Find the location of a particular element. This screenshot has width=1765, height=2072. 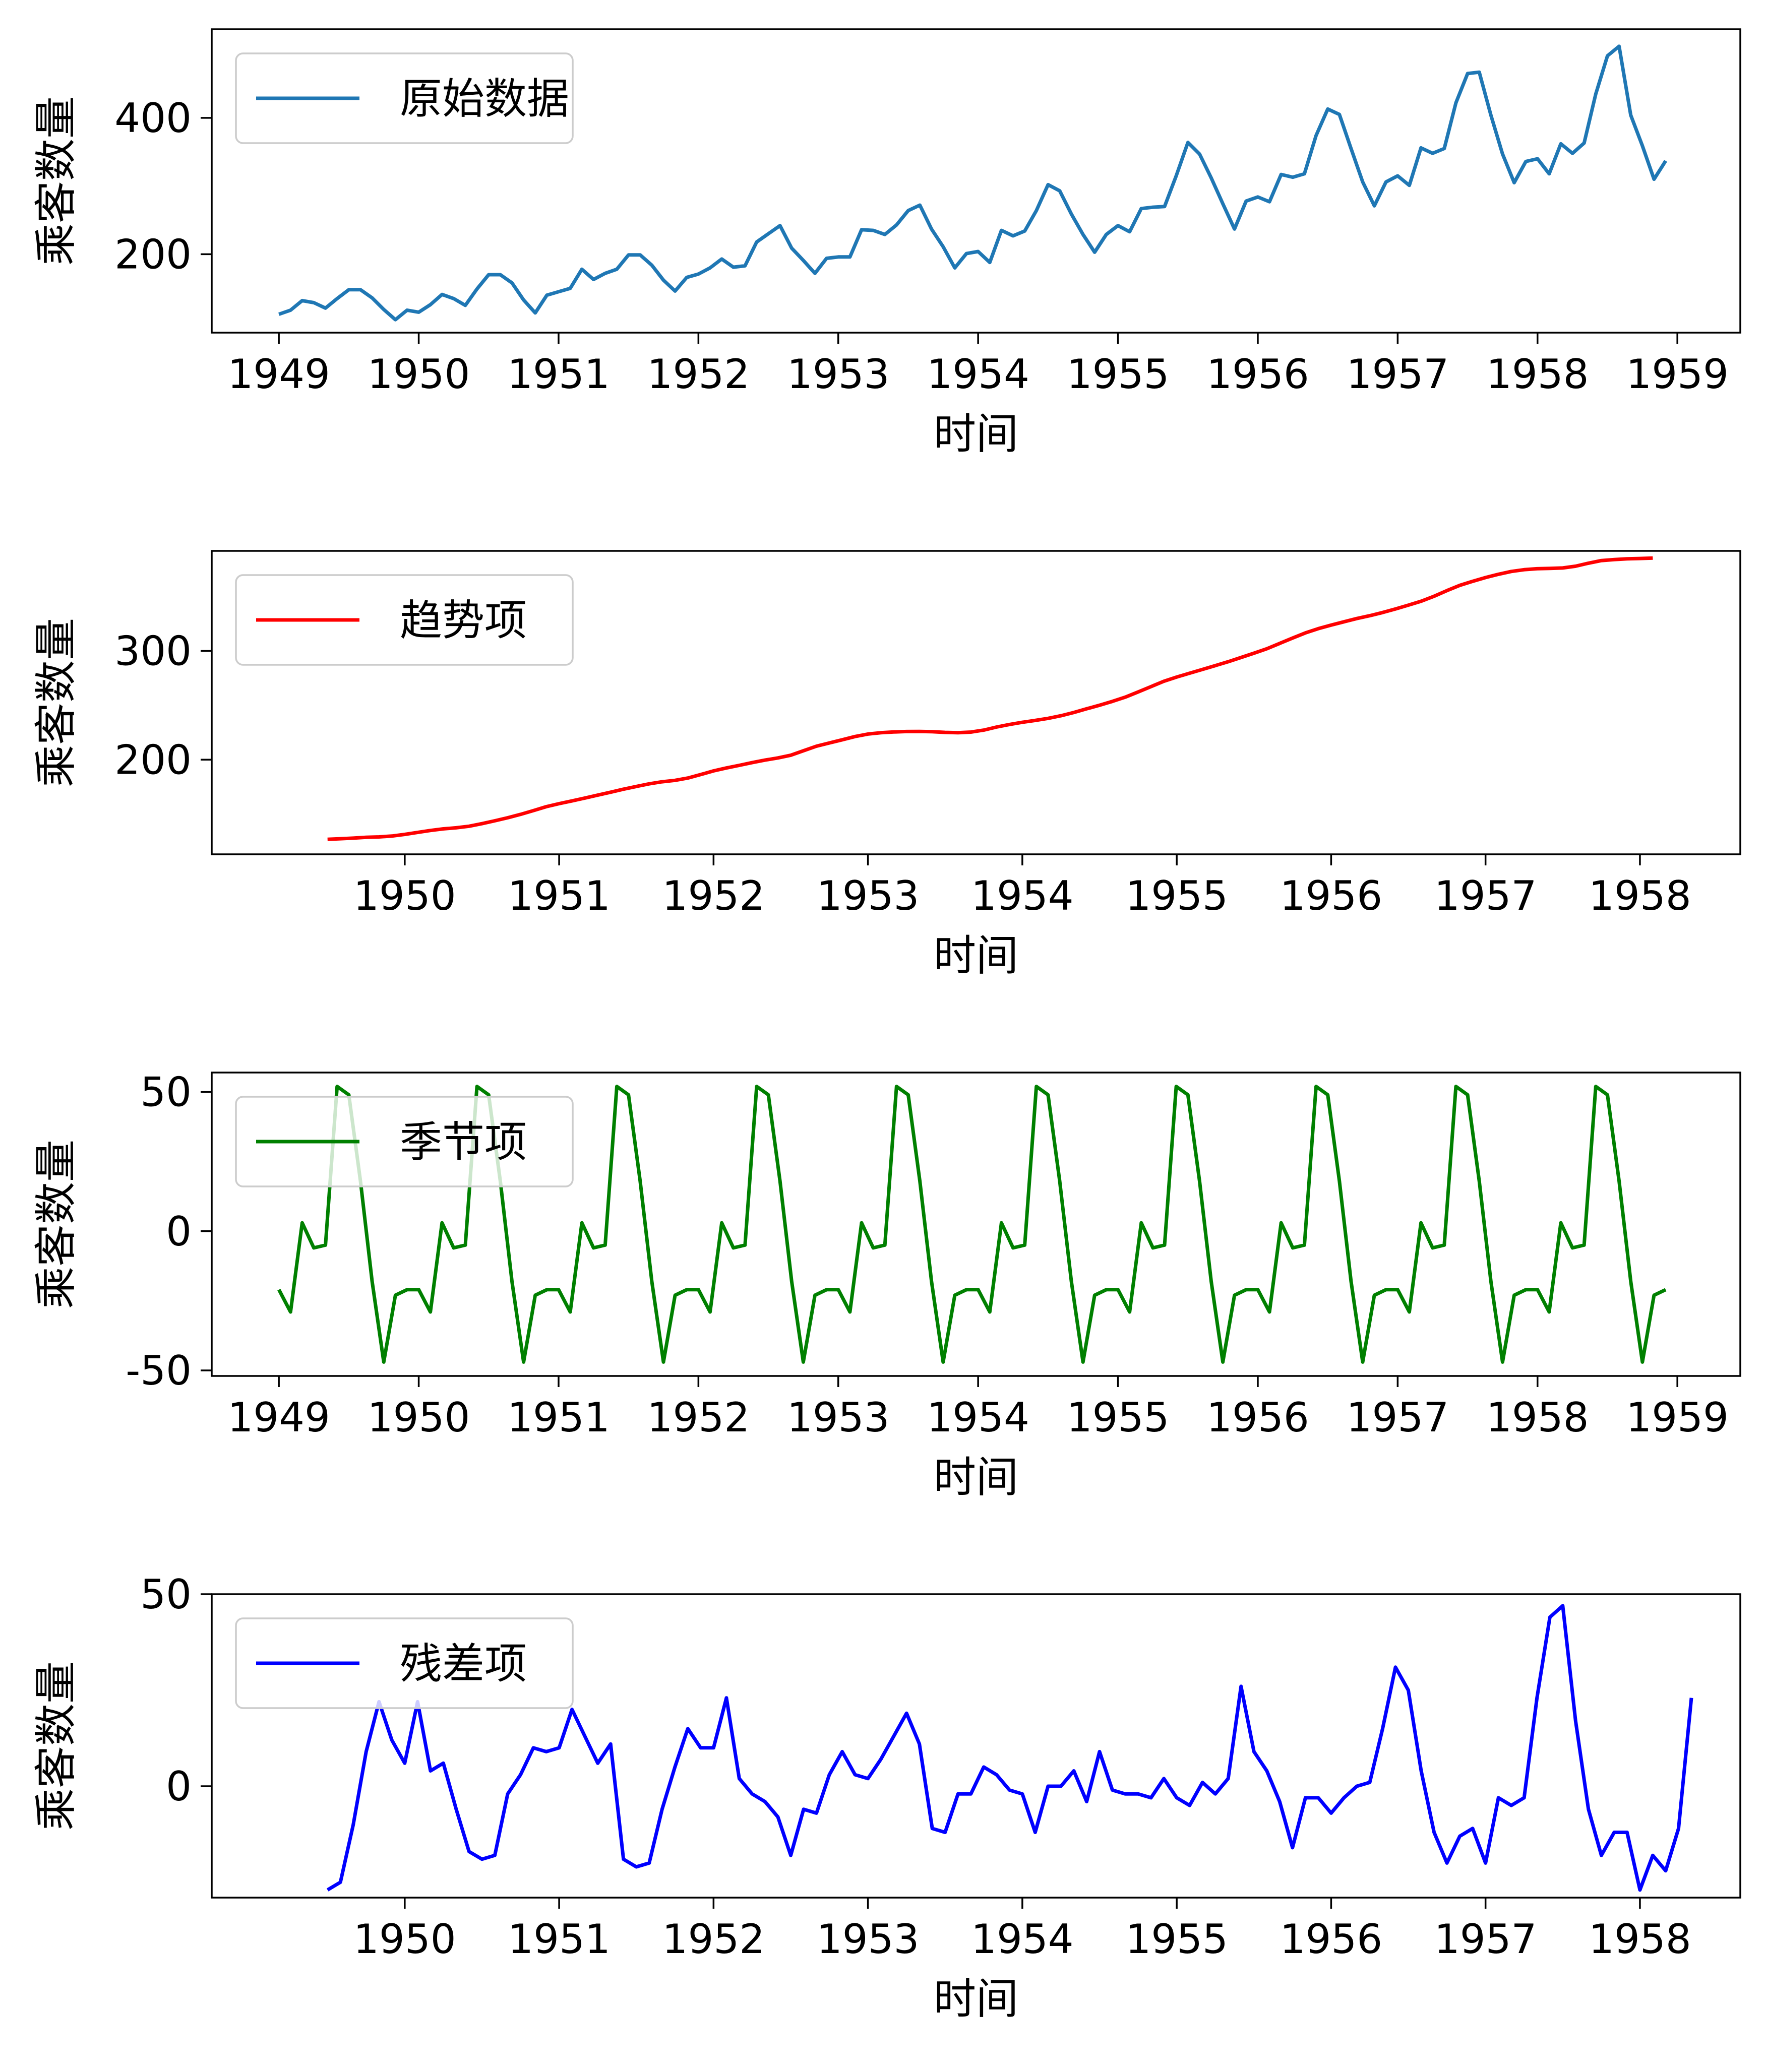

y-tick-label: 400 is located at coordinates (153, 118).